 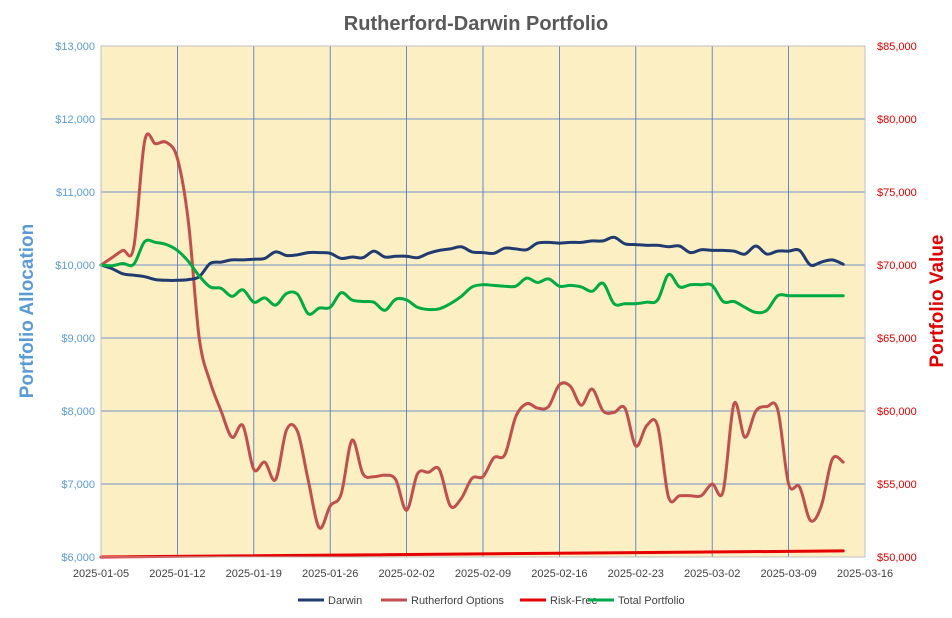 What do you see at coordinates (78, 412) in the screenshot?
I see `left-axis-tick-label: $8,000` at bounding box center [78, 412].